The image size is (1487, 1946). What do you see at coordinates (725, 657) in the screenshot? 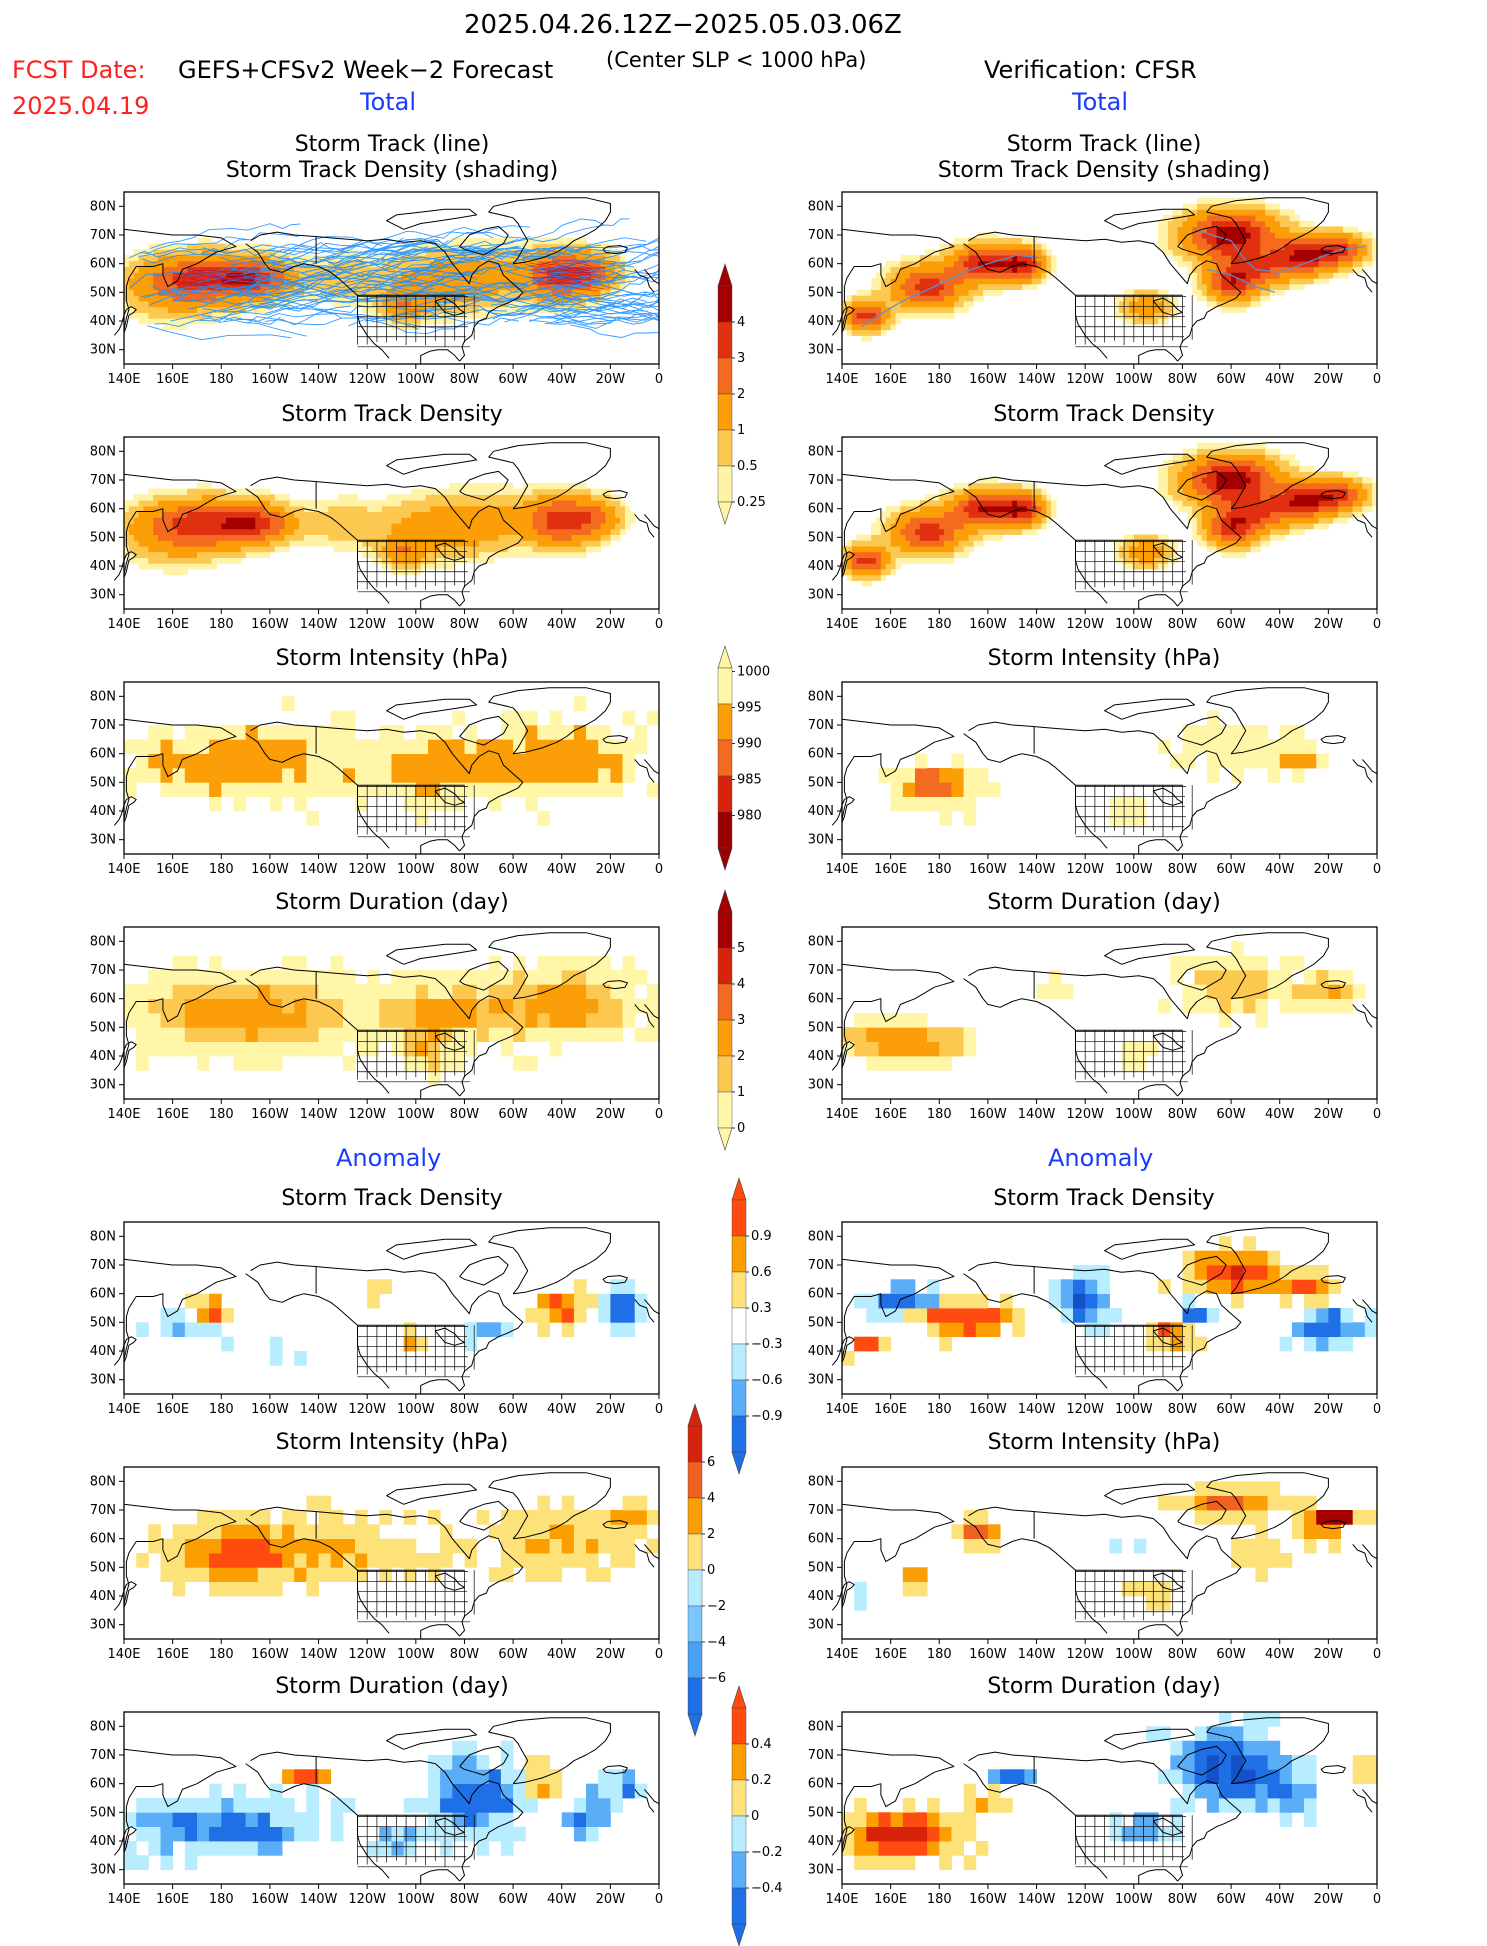
I see `colorbar-top-arrow` at bounding box center [725, 657].